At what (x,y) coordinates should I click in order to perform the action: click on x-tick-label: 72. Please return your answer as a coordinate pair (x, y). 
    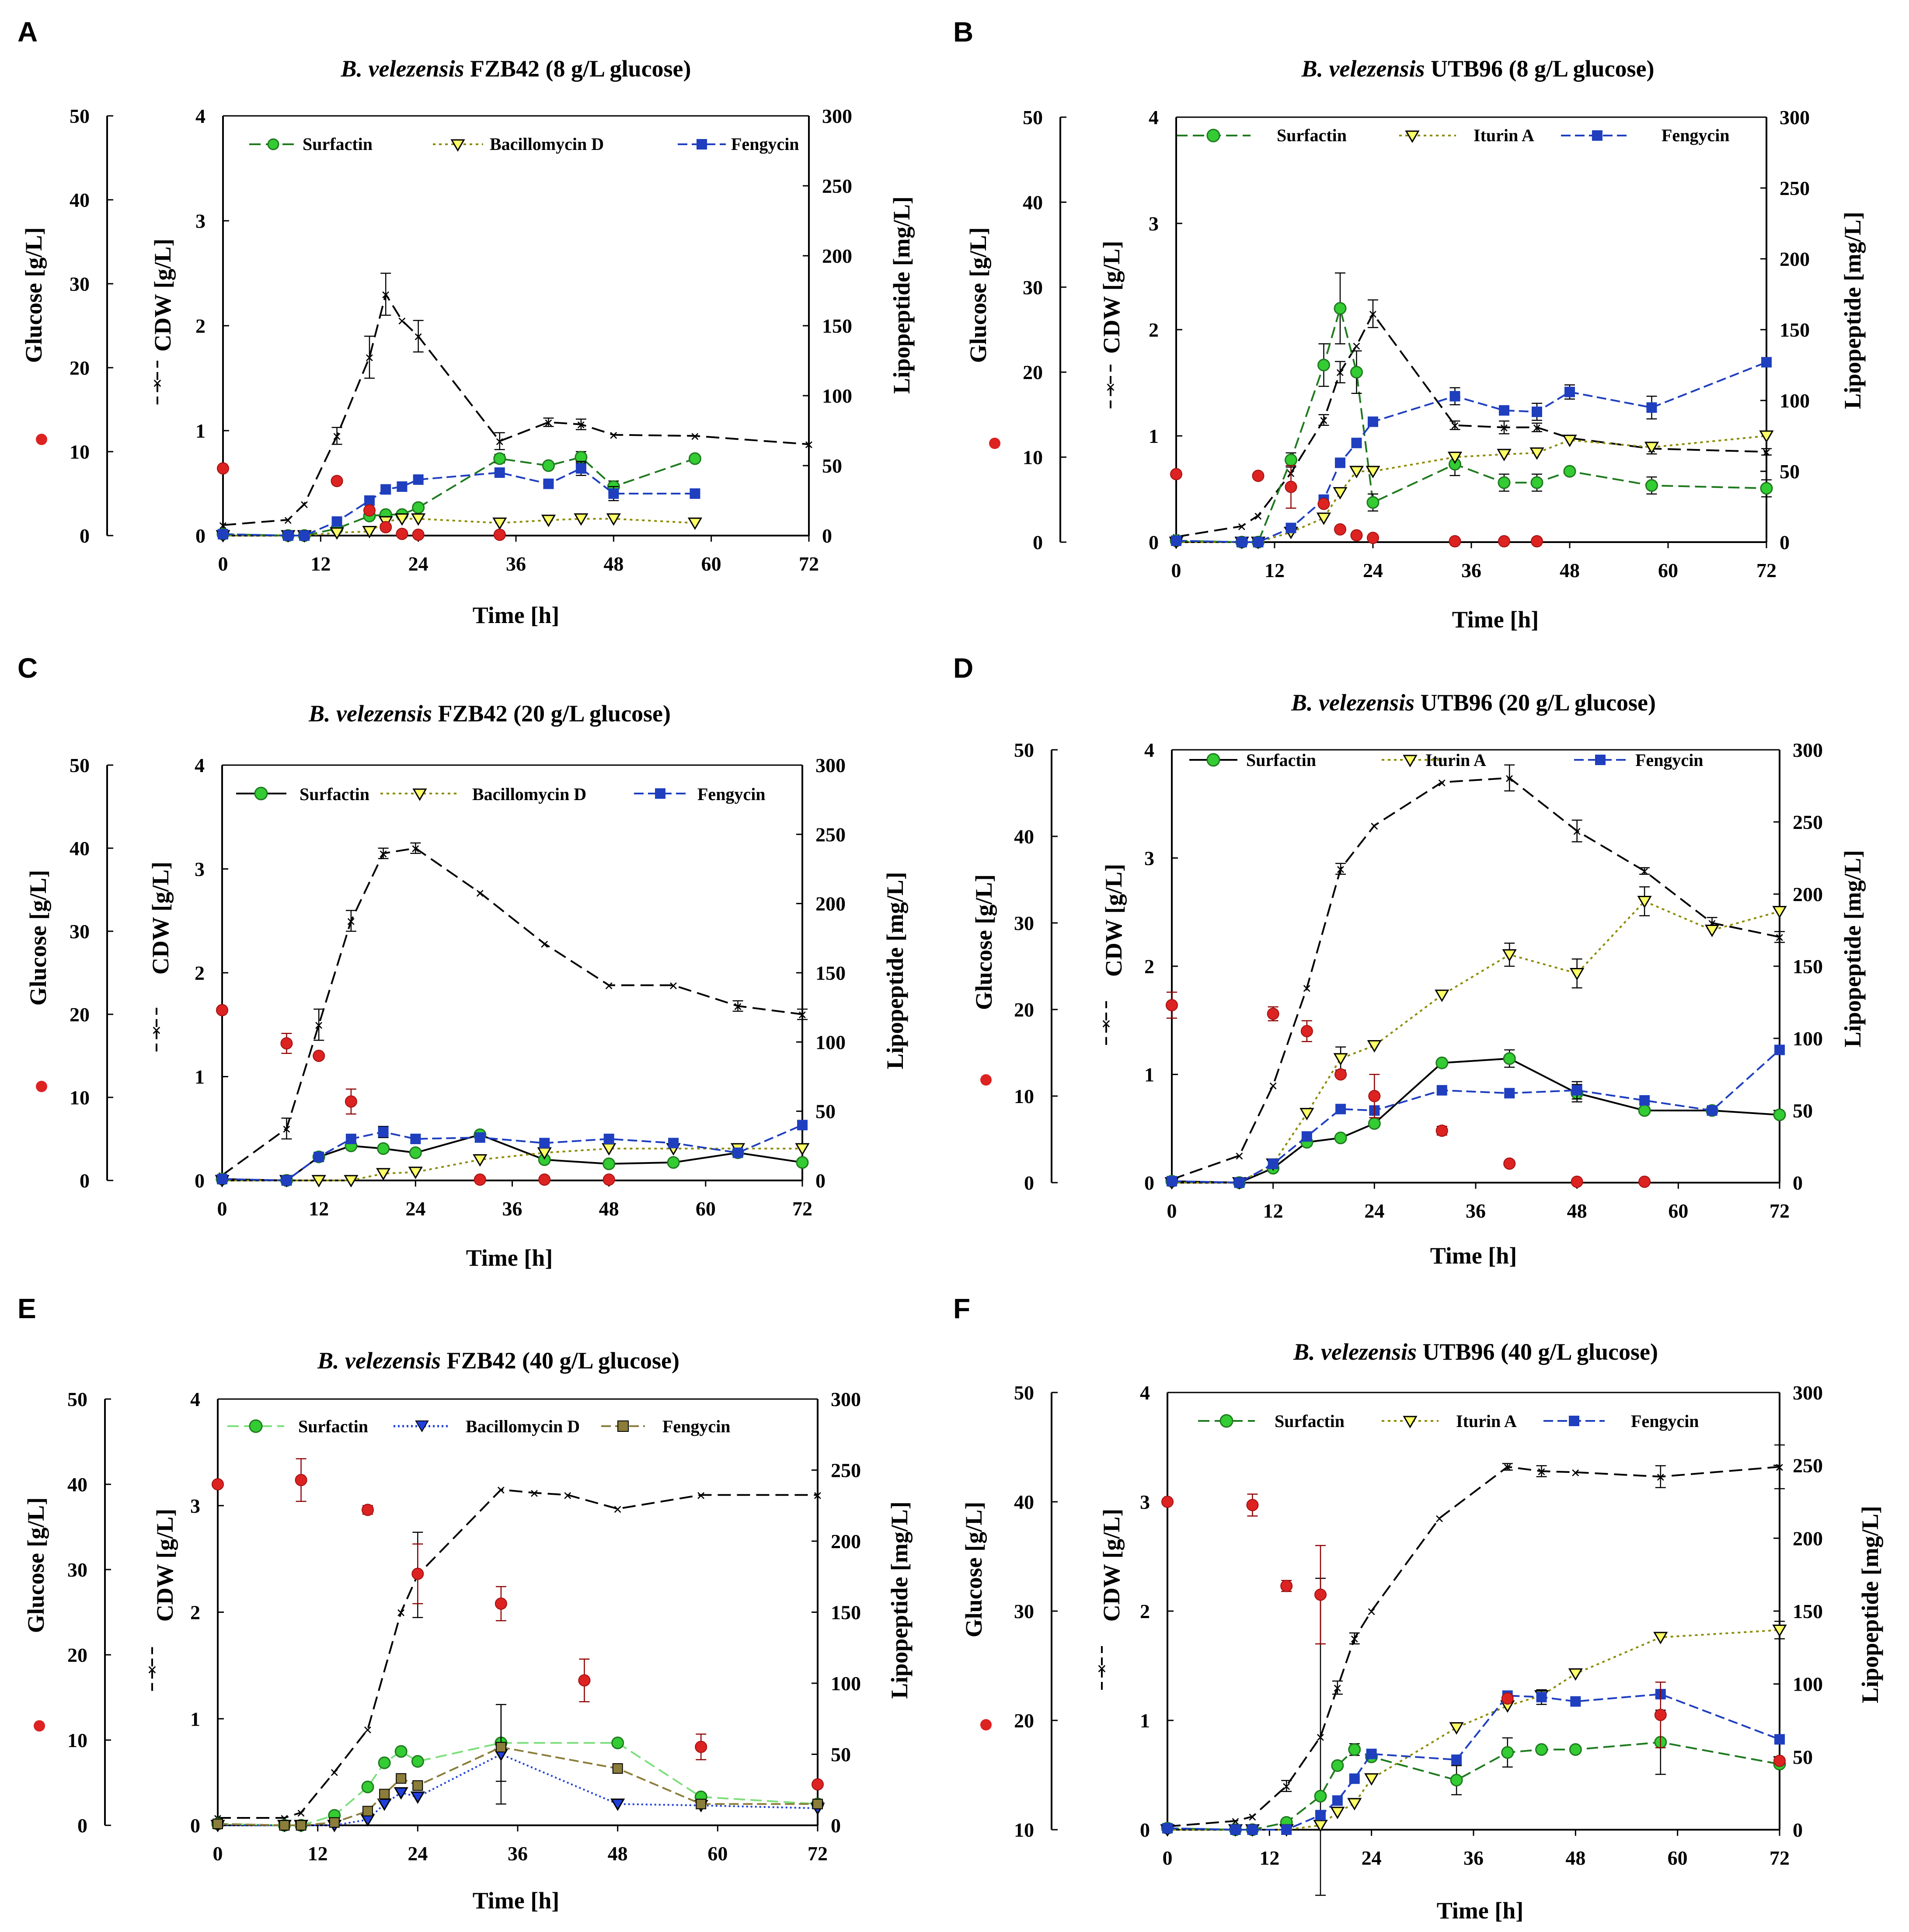
    Looking at the image, I should click on (1780, 1858).